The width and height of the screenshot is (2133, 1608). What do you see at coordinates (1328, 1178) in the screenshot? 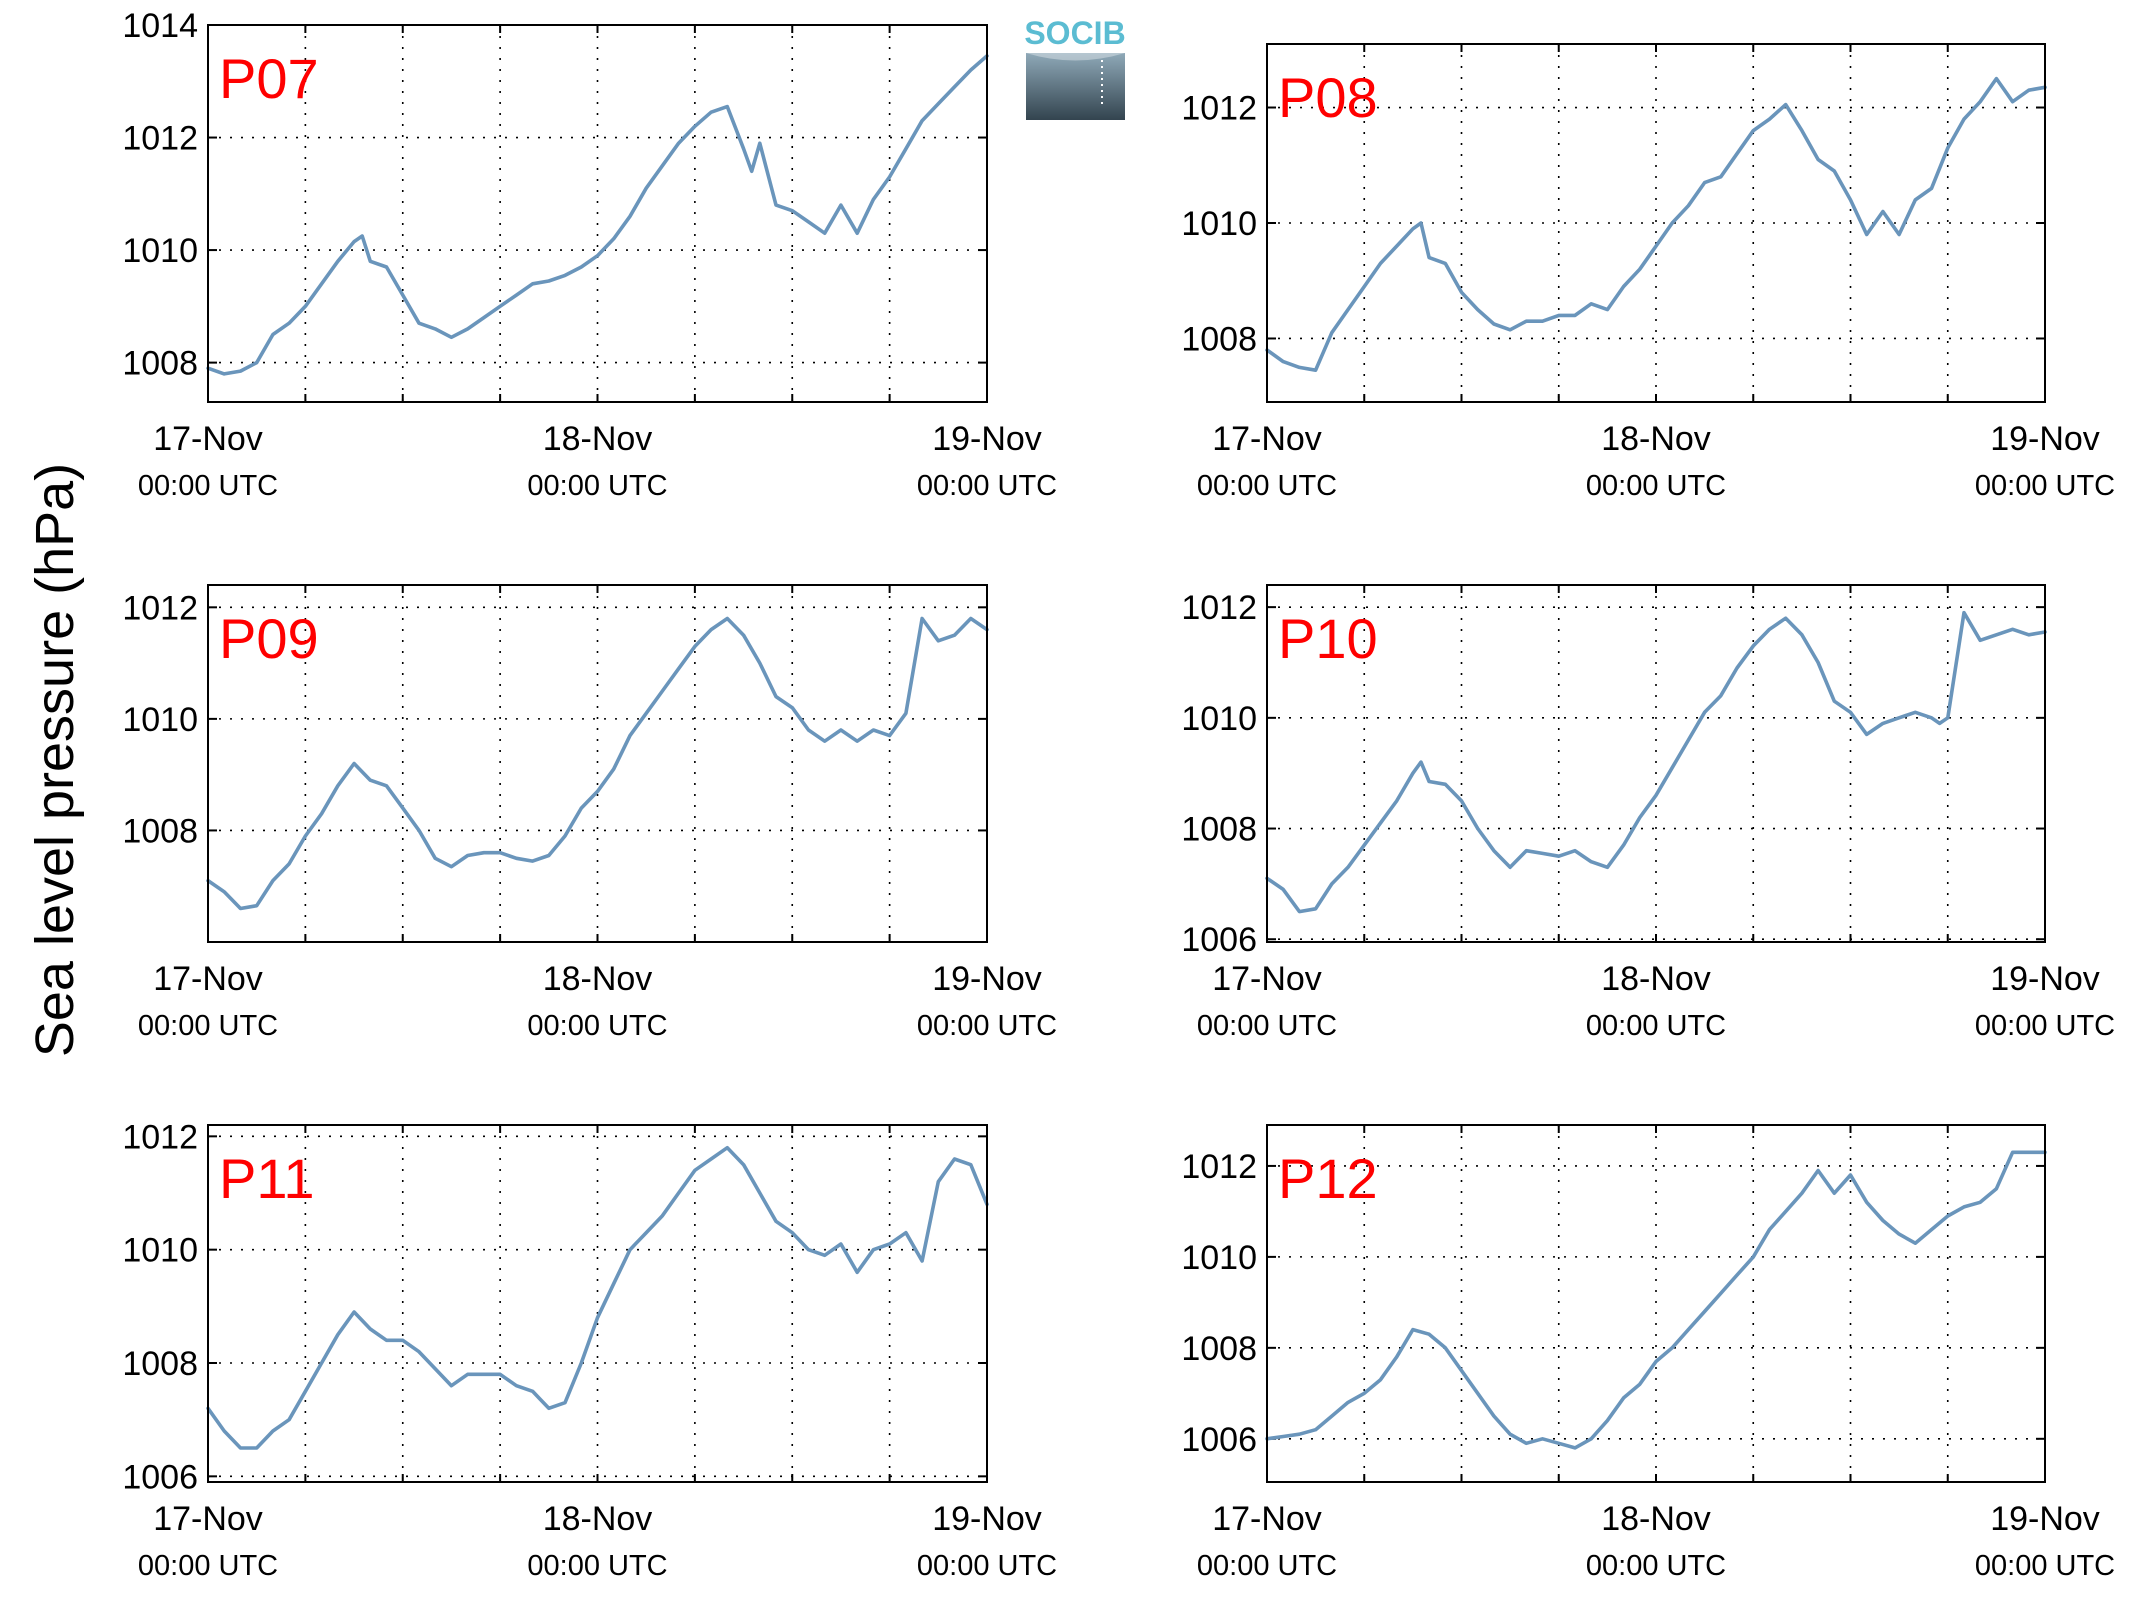
I see `panel-title: P12` at bounding box center [1328, 1178].